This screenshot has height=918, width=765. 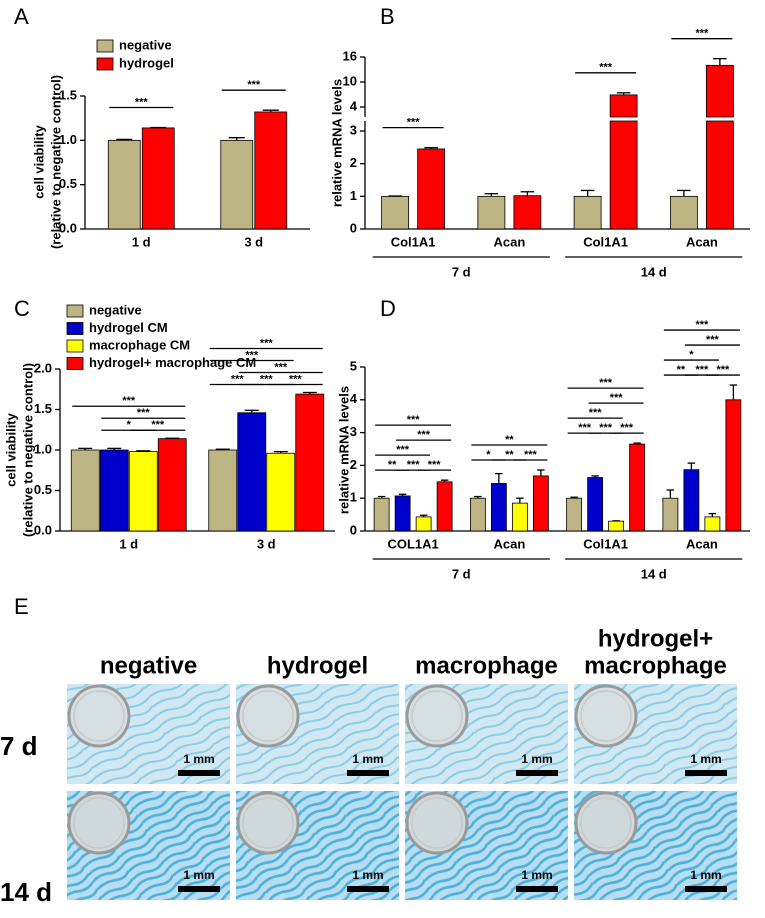 What do you see at coordinates (172, 362) in the screenshot?
I see `legend-label: hydrogel+ macrophage CM` at bounding box center [172, 362].